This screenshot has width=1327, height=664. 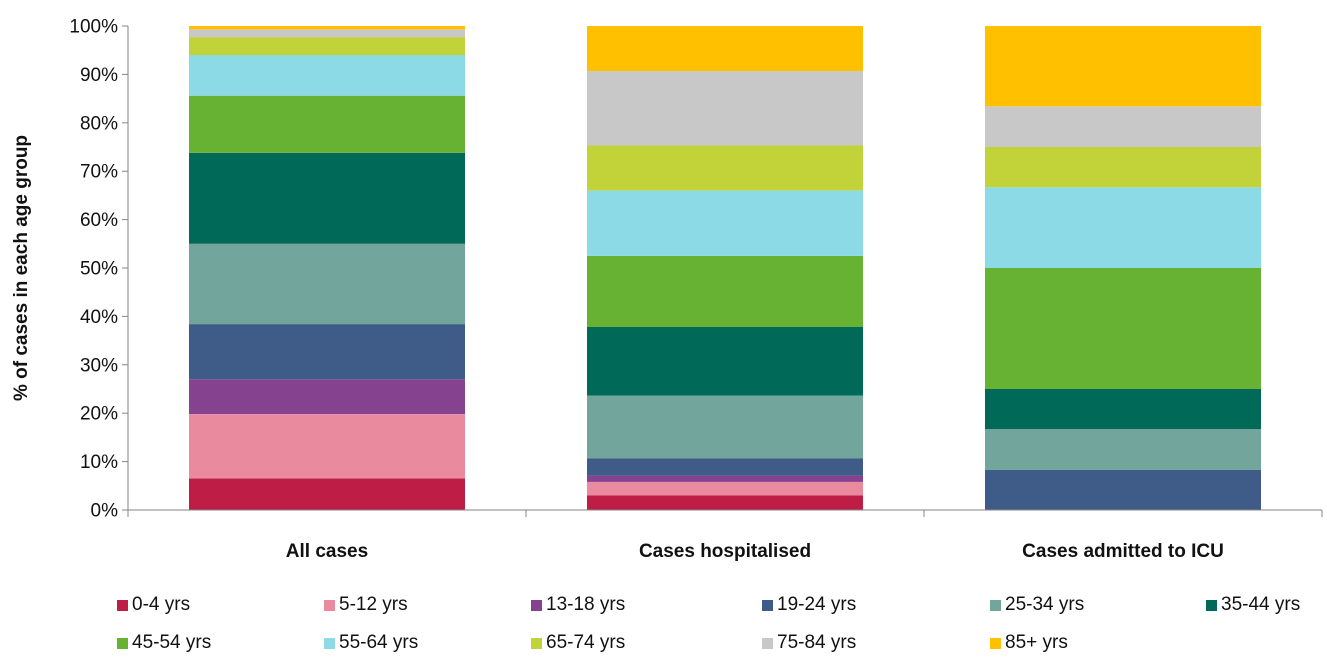 What do you see at coordinates (99, 269) in the screenshot?
I see `y-tick-label: 50%` at bounding box center [99, 269].